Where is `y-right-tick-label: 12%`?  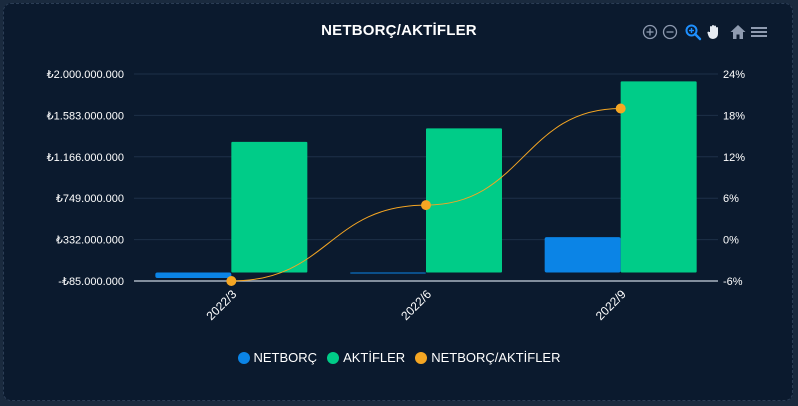
y-right-tick-label: 12% is located at coordinates (734, 158).